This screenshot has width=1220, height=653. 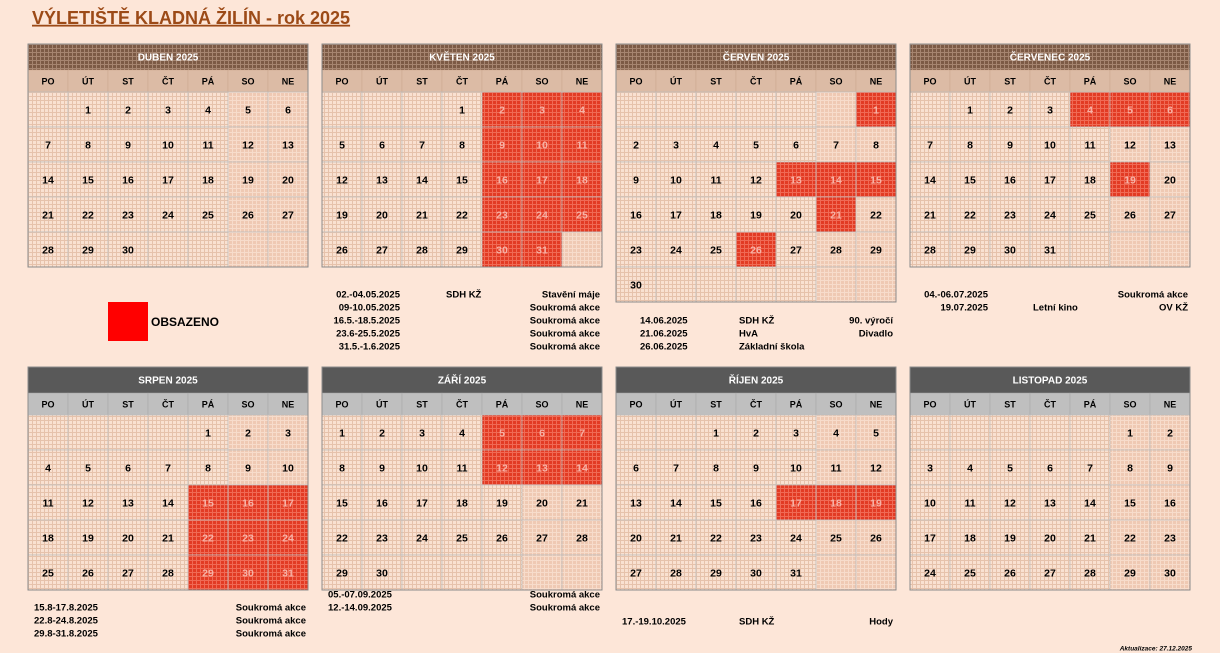 What do you see at coordinates (1050, 478) in the screenshot?
I see `month-frame` at bounding box center [1050, 478].